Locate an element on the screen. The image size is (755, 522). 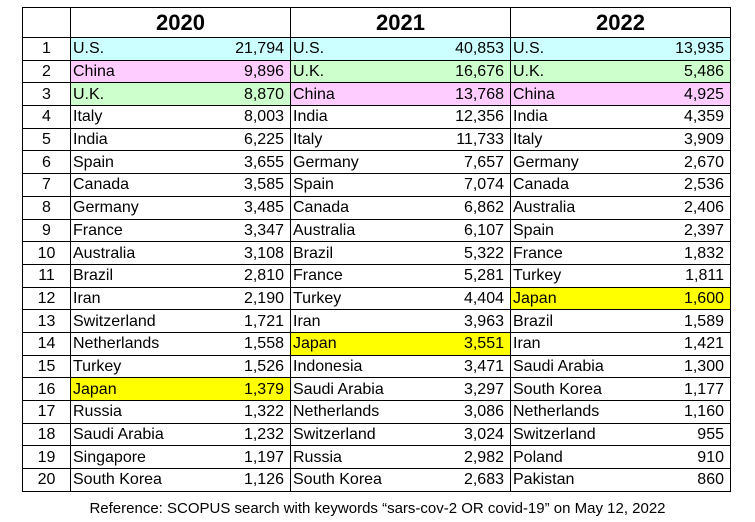
country-cell-2020: Russia is located at coordinates (132, 412).